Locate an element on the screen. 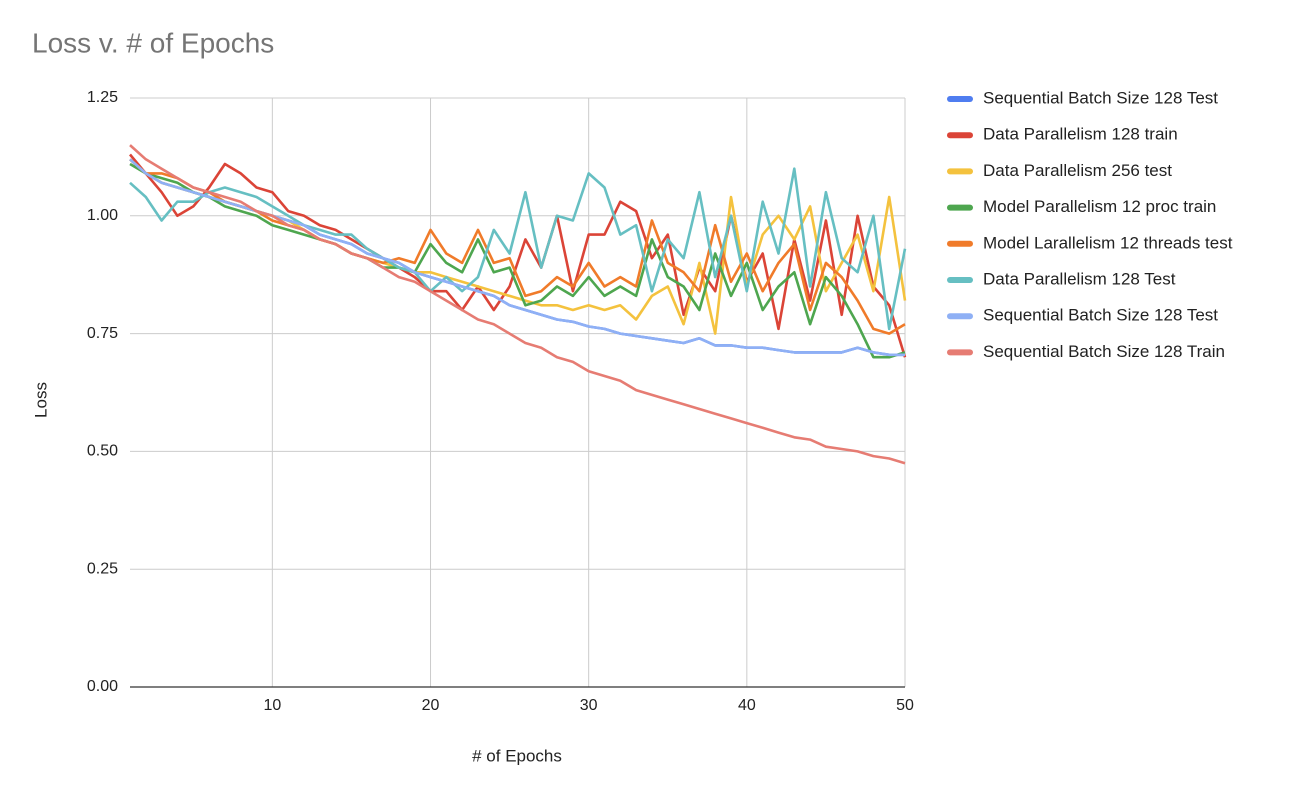 The width and height of the screenshot is (1302, 788). y-axis-label: Loss is located at coordinates (40, 400).